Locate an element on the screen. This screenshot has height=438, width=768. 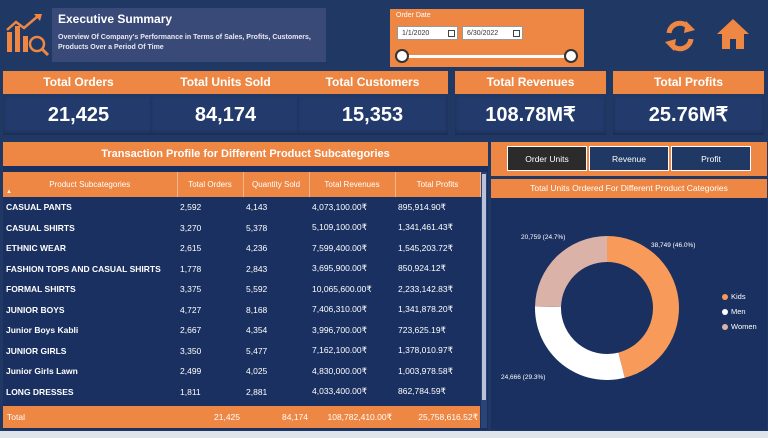
cell-qty: 4,143 is located at coordinates (257, 207).